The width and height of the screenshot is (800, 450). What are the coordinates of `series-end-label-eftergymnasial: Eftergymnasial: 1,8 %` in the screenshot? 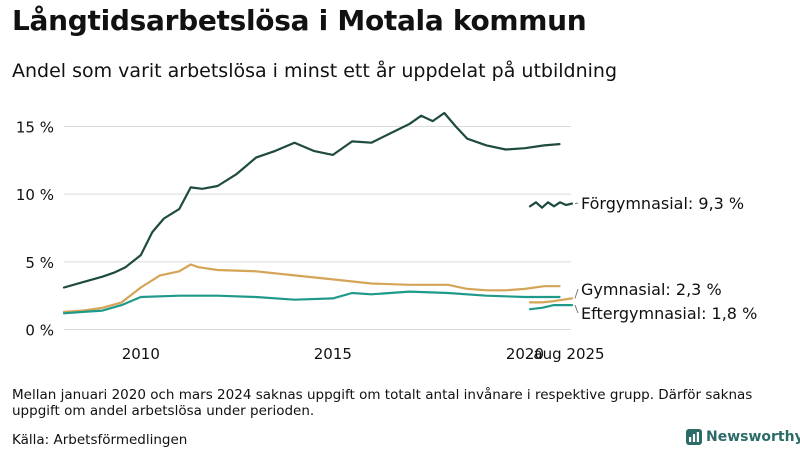 It's located at (669, 313).